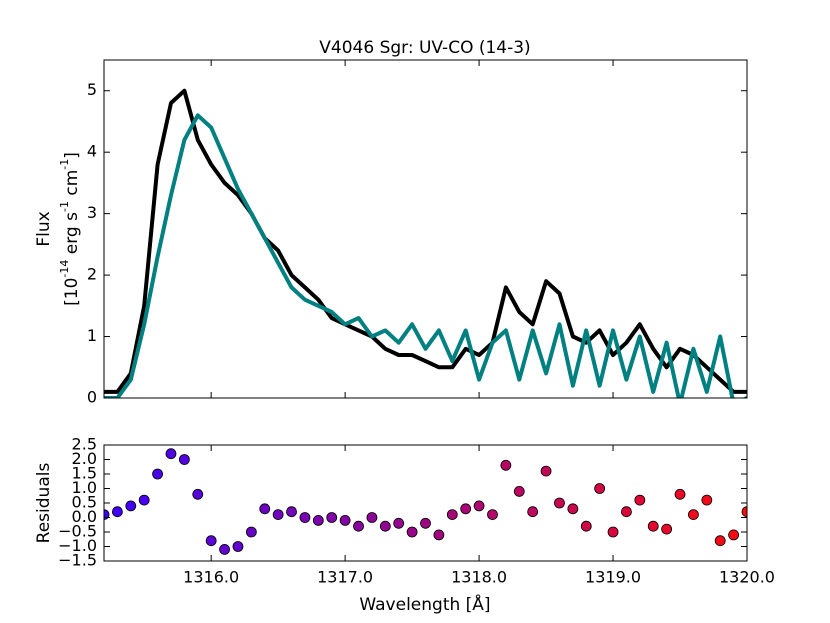 This screenshot has width=830, height=623. I want to click on y-tick-label: 3, so click(92, 212).